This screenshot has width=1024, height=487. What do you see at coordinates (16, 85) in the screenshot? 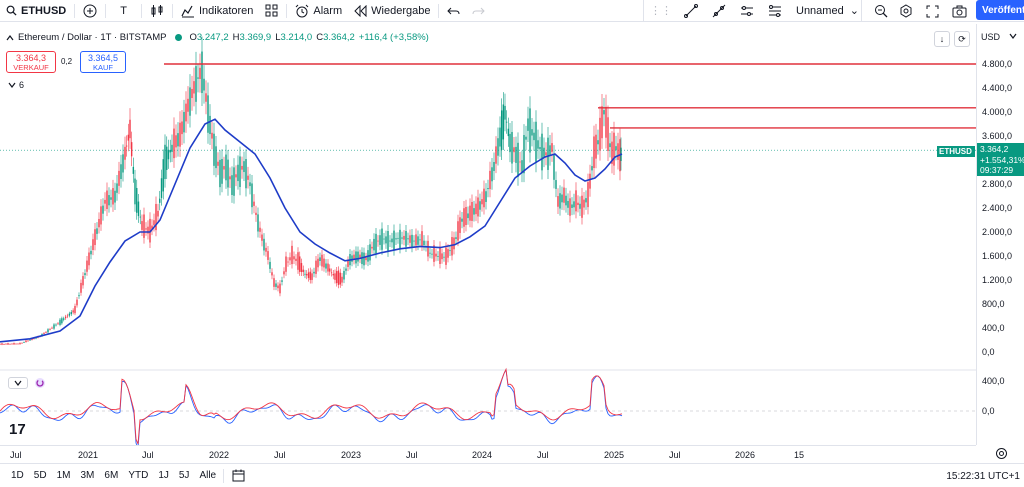
I see `indicator-toggle: 6` at bounding box center [16, 85].